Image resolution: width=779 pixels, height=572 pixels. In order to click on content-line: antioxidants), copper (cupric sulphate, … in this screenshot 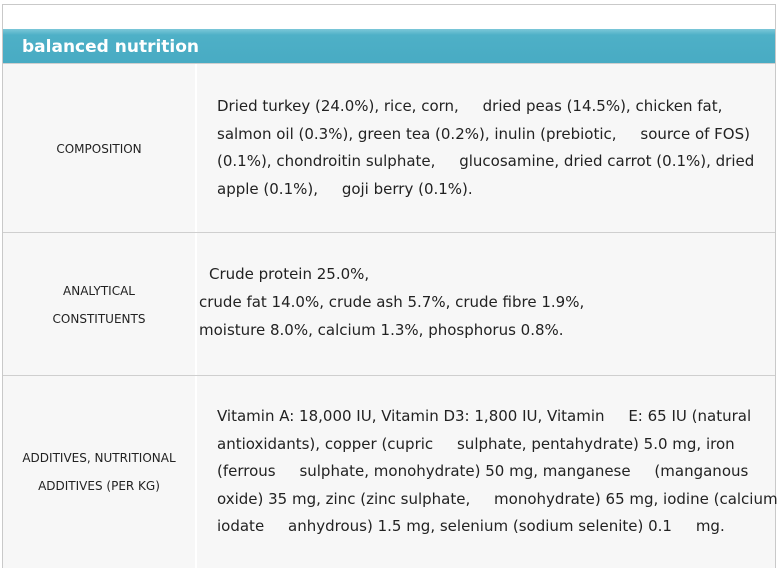, I will do `click(476, 443)`.